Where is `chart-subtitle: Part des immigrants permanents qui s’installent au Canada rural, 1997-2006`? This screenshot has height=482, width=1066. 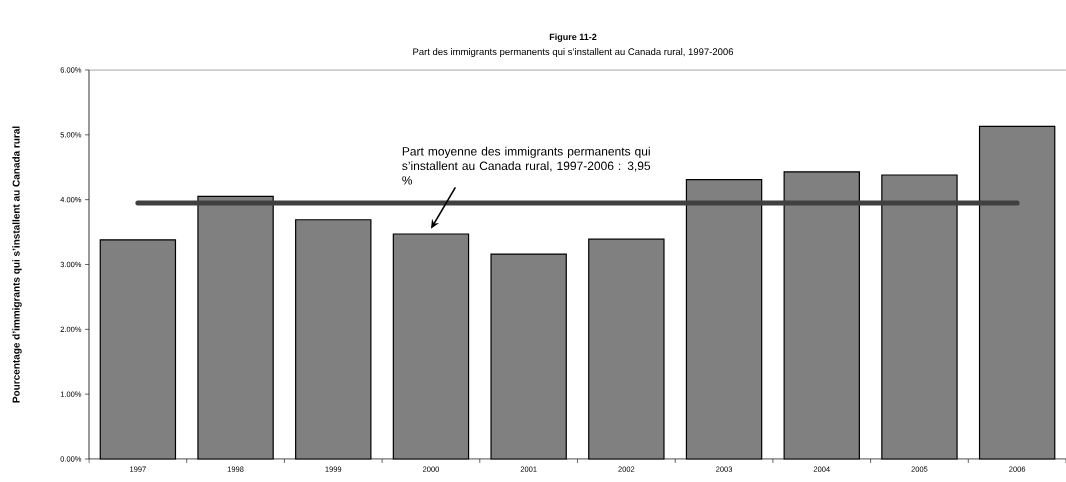
chart-subtitle: Part des immigrants permanents qui s’installent au Canada rural, 1997-2006 is located at coordinates (573, 52).